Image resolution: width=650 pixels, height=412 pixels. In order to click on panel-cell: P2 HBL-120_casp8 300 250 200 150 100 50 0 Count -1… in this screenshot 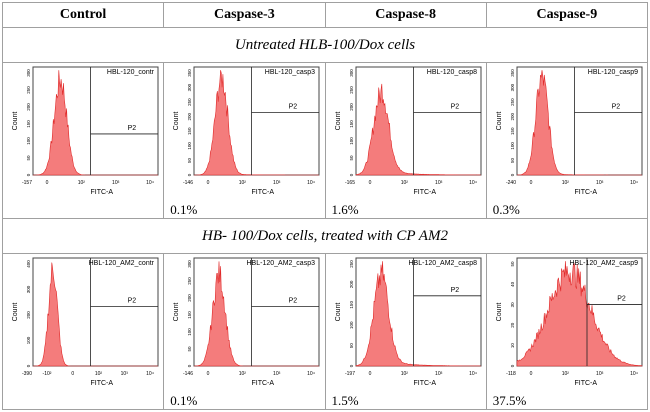, I will do `click(405, 140)`.